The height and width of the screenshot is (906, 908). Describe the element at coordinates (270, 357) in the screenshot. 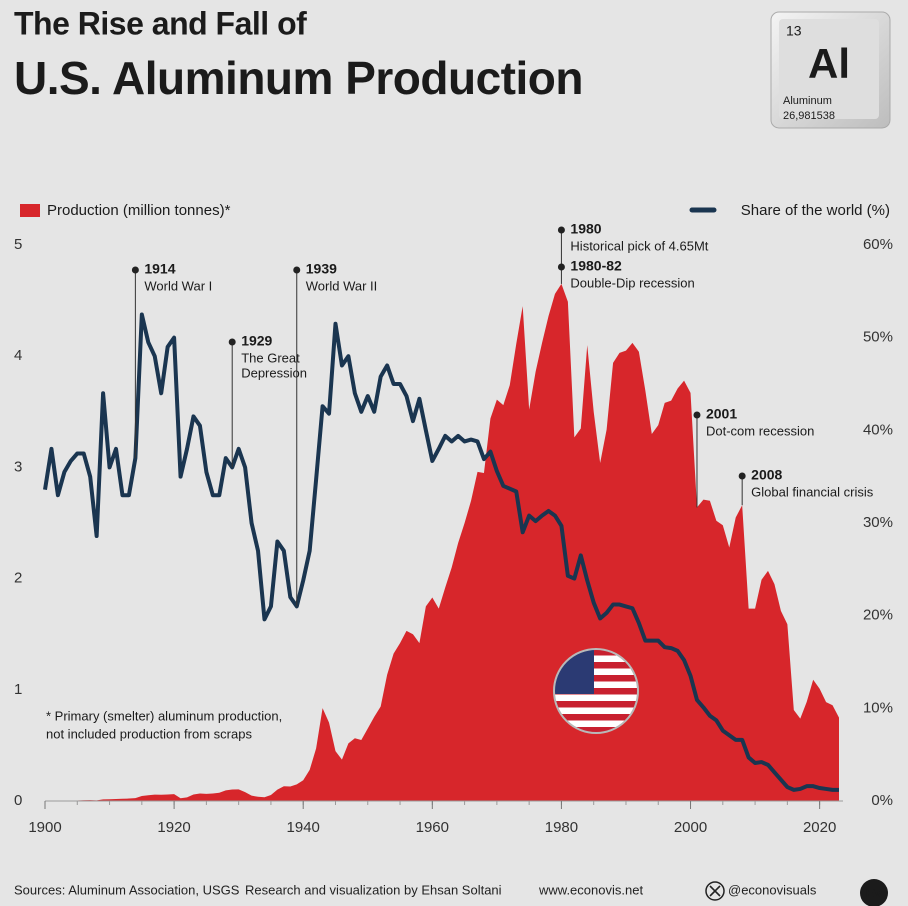

I see `annotation-text: The Great` at that location.